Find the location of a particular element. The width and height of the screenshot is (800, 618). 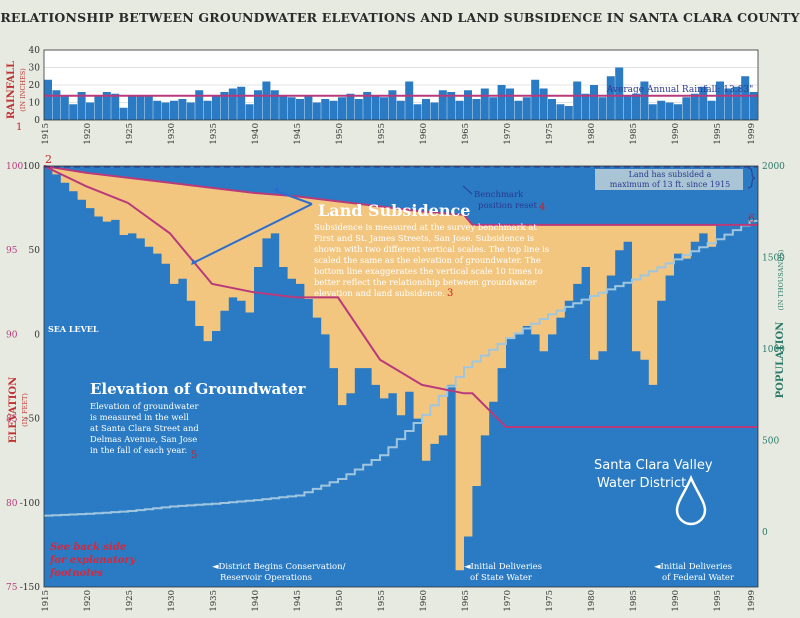

elevation-xtick-label: 1940 is located at coordinates (256, 601).